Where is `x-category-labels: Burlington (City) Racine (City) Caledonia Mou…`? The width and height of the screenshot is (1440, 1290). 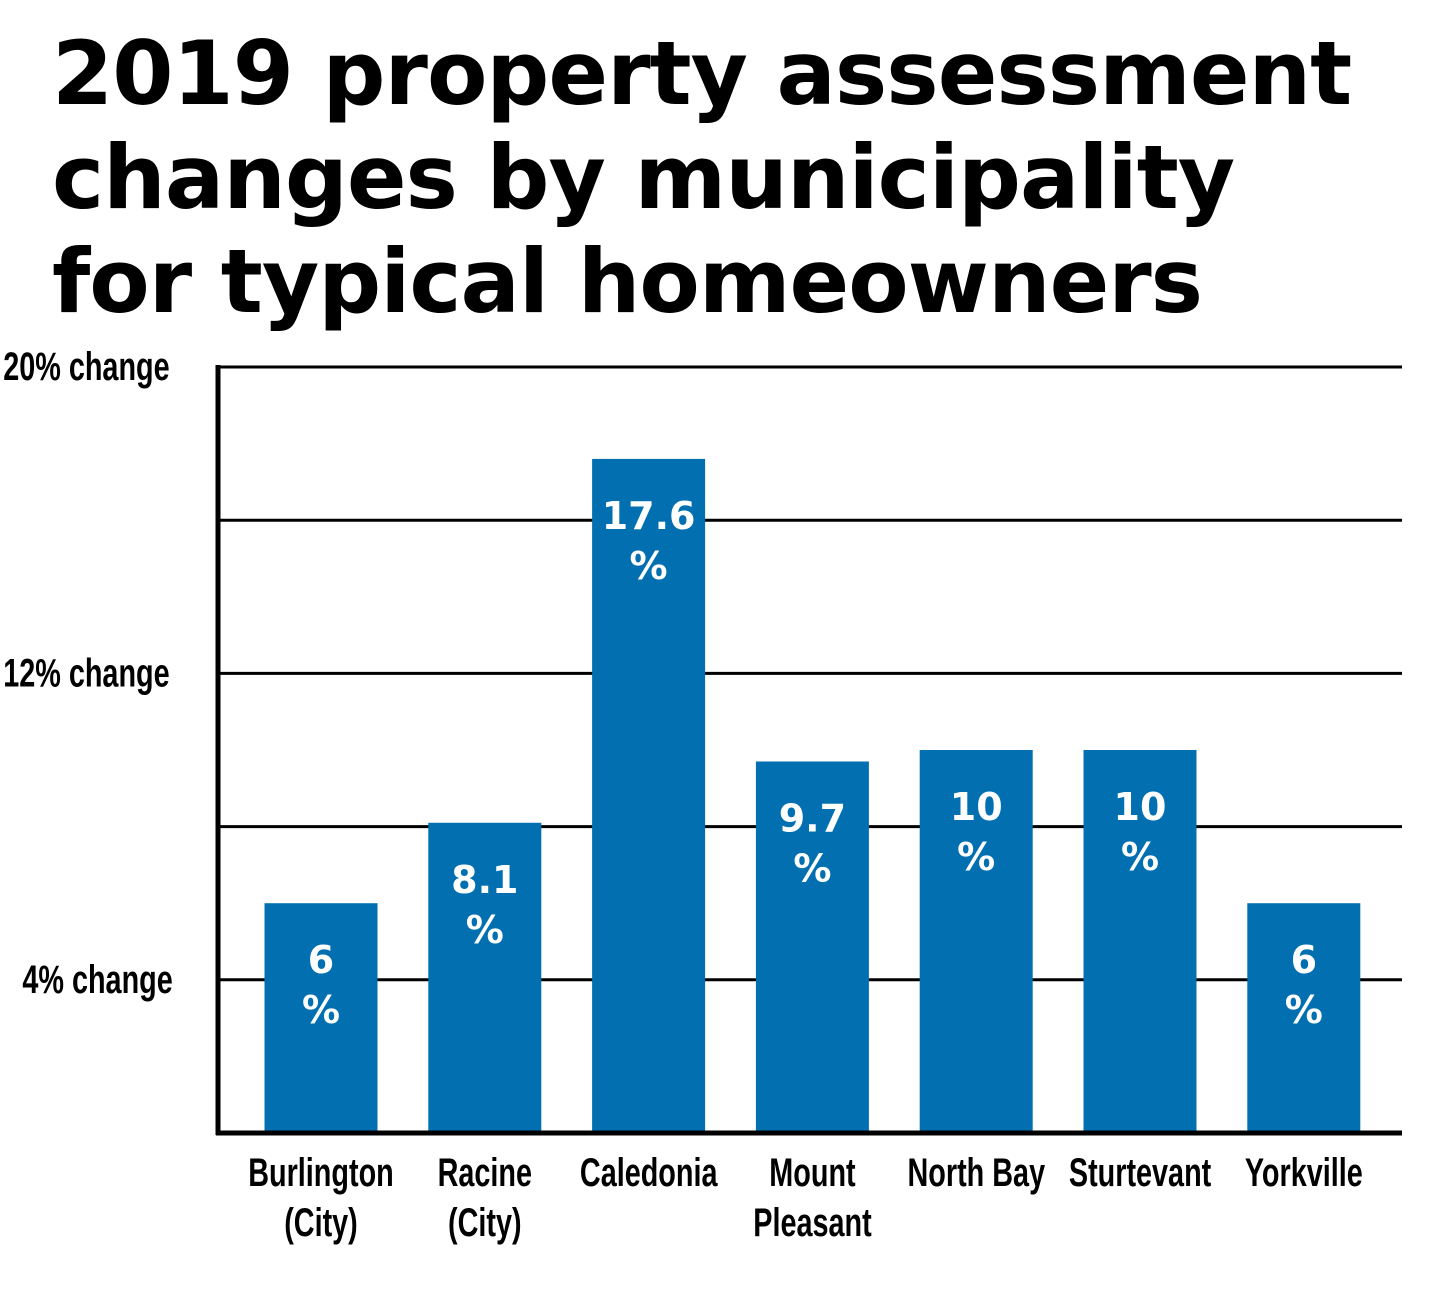
x-category-labels: Burlington (City) Racine (City) Caledonia Mou… is located at coordinates (805, 1197).